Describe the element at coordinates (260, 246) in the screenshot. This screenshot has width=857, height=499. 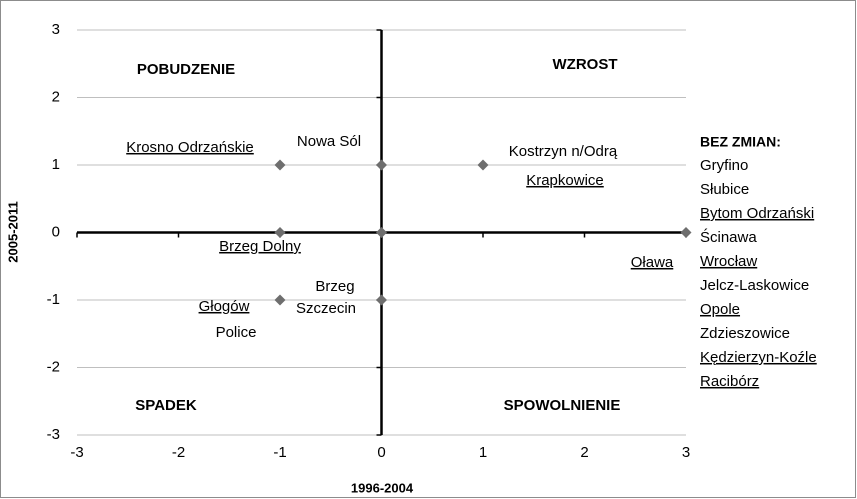
I see `annotation: Brzeg Dolny` at that location.